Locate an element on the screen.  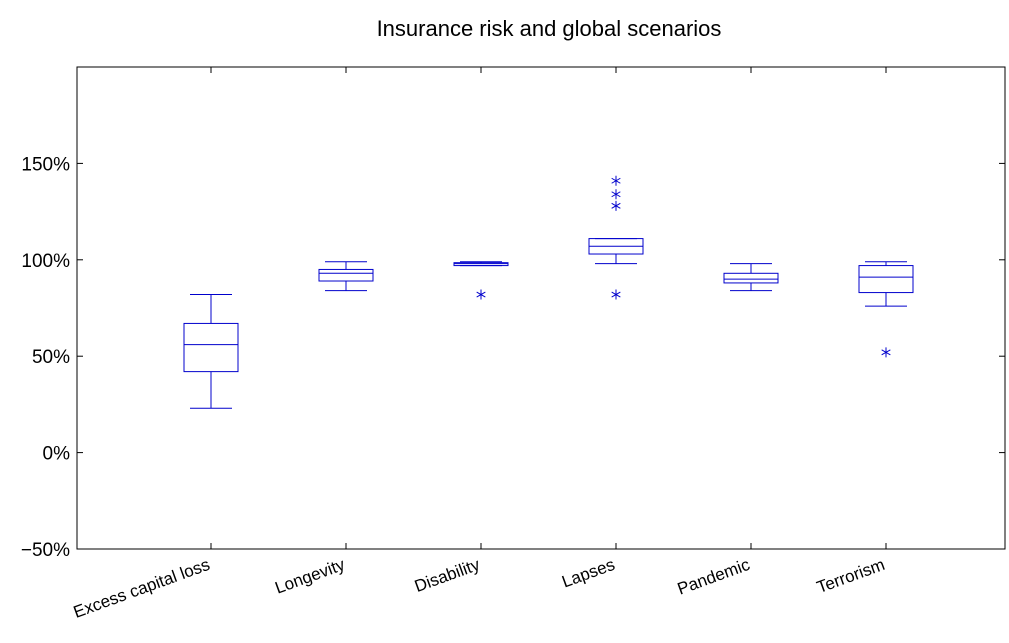
x-tick-label: Longevity is located at coordinates (309, 576).